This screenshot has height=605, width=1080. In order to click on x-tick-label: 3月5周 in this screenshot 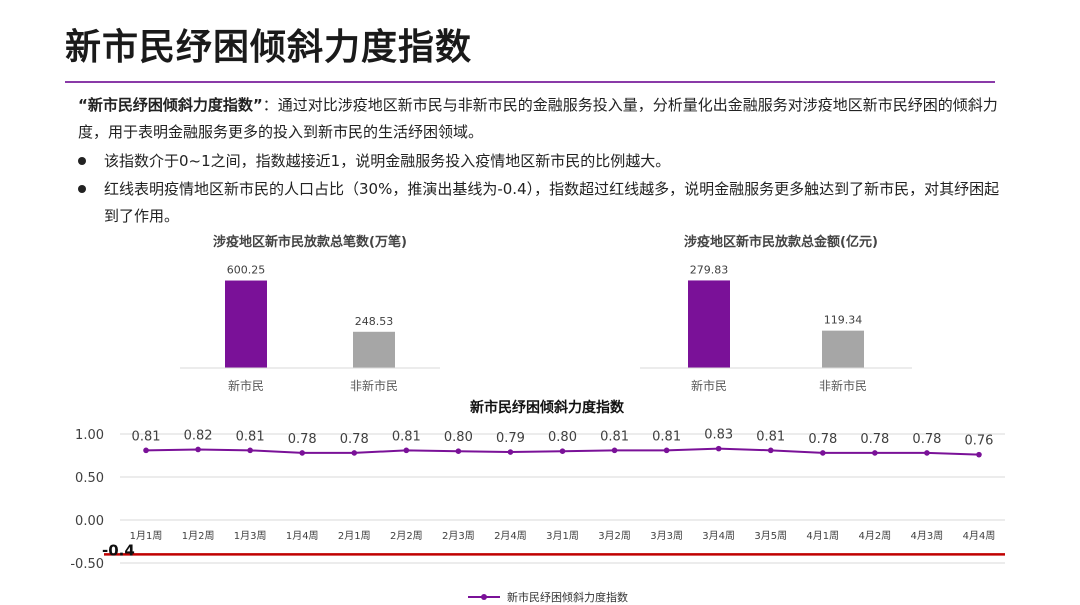, I will do `click(770, 536)`.